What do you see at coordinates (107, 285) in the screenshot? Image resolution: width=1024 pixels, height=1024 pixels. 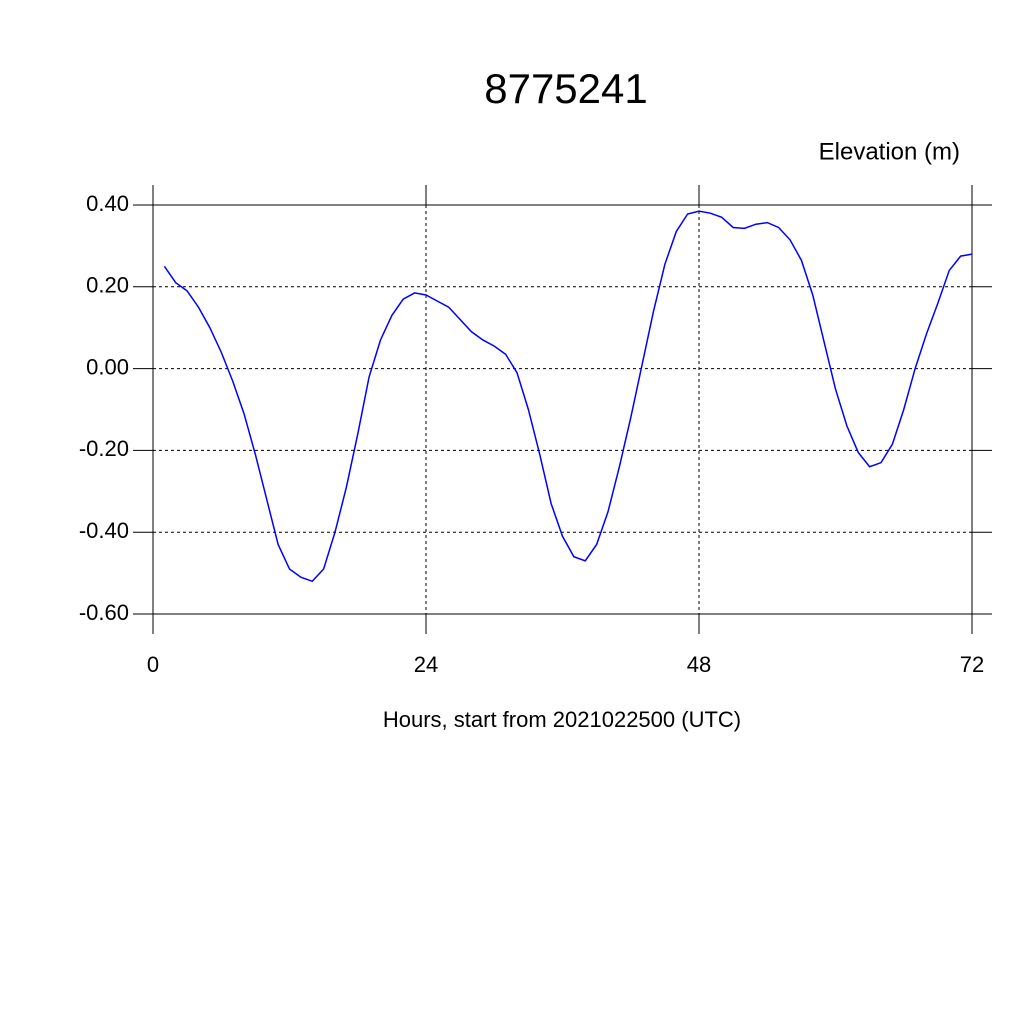 I see `y-tick-label: 0.20` at bounding box center [107, 285].